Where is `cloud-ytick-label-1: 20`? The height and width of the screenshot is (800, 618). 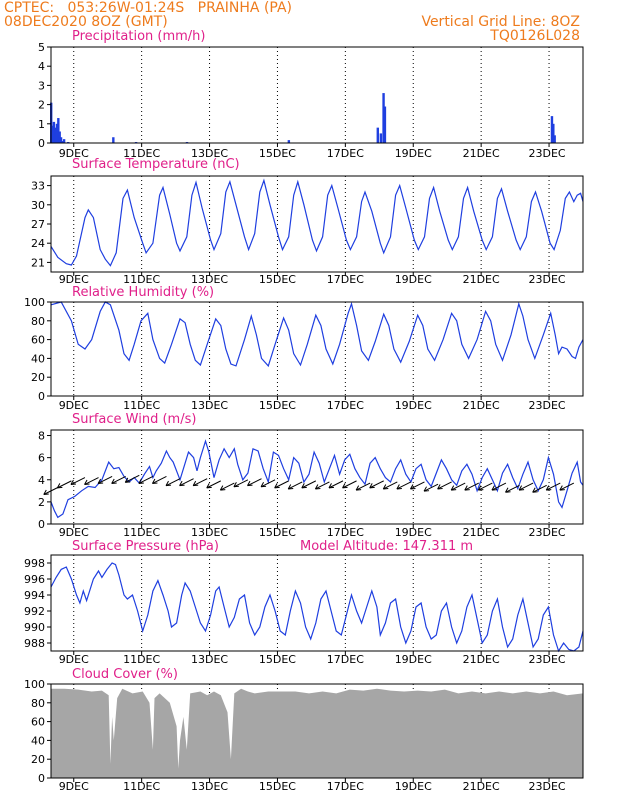
cloud-ytick-label-1: 20 is located at coordinates (38, 759).